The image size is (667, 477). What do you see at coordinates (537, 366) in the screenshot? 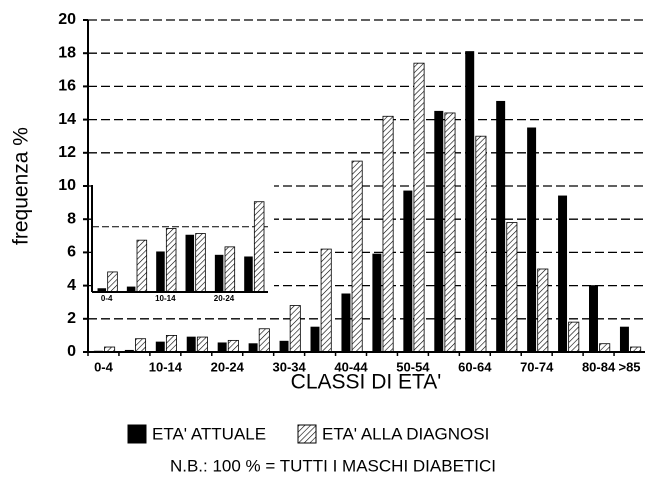
I see `x-tick-label: 70-74` at bounding box center [537, 366].